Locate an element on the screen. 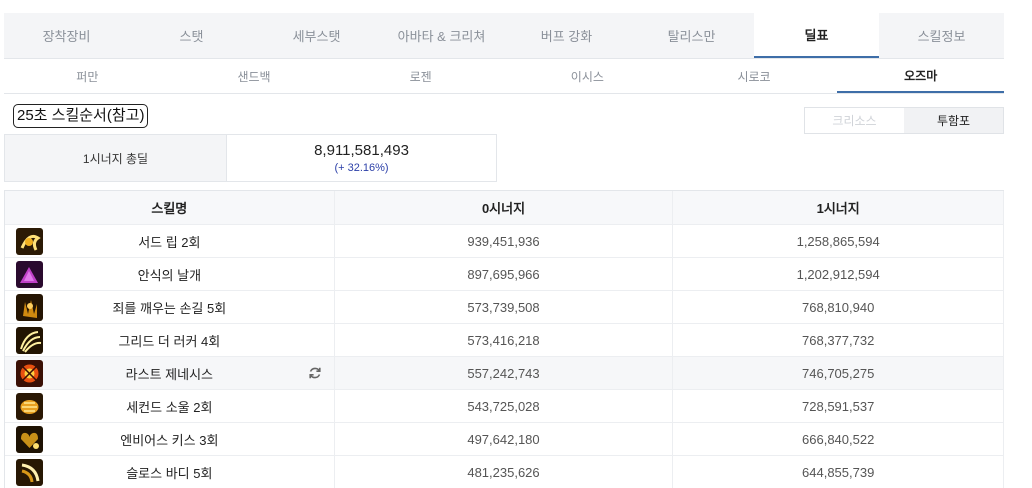 Image resolution: width=1032 pixels, height=488 pixels. skill-cell: 그리드 더 러커 4회 is located at coordinates (170, 340).